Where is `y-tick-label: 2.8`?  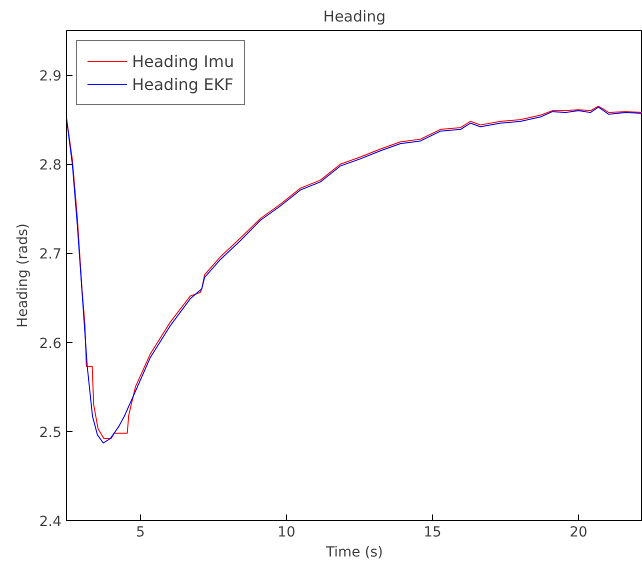 y-tick-label: 2.8 is located at coordinates (50, 166).